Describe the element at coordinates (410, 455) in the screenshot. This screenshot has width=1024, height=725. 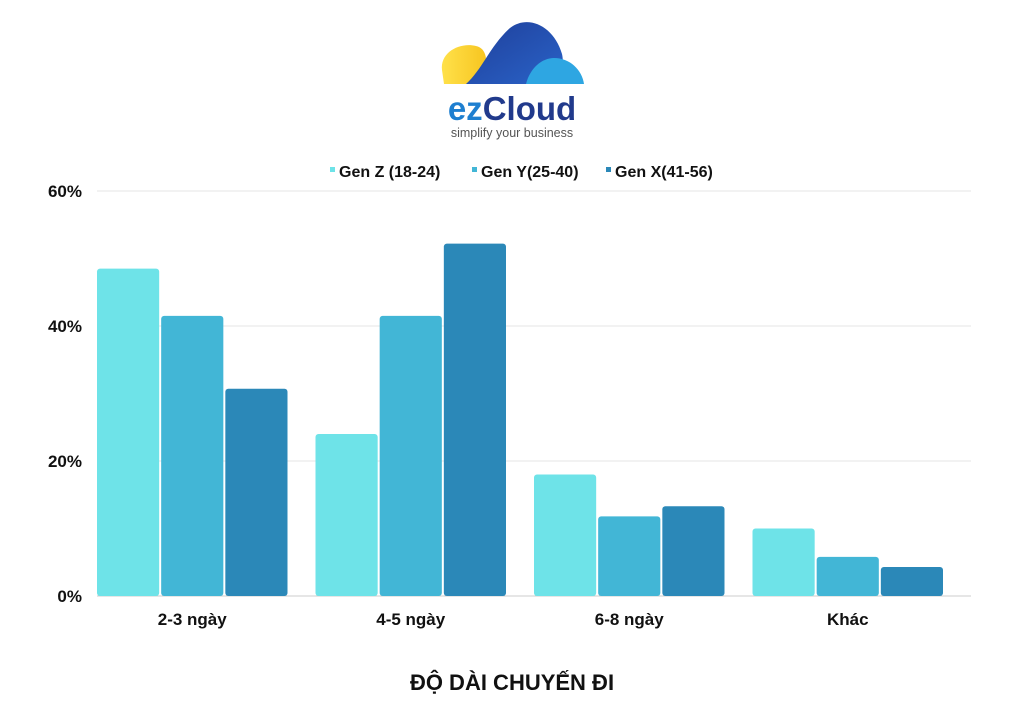
I see `bar-4-5-ngày-series-2` at that location.